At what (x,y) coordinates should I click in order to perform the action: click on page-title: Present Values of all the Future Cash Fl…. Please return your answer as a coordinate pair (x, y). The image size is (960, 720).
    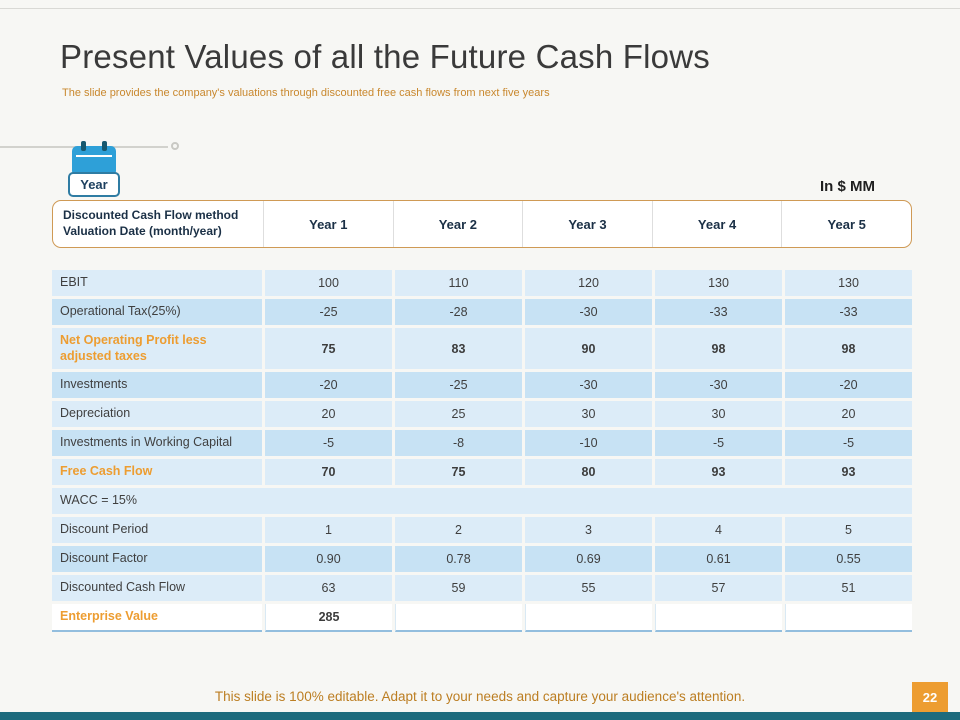
    Looking at the image, I should click on (385, 56).